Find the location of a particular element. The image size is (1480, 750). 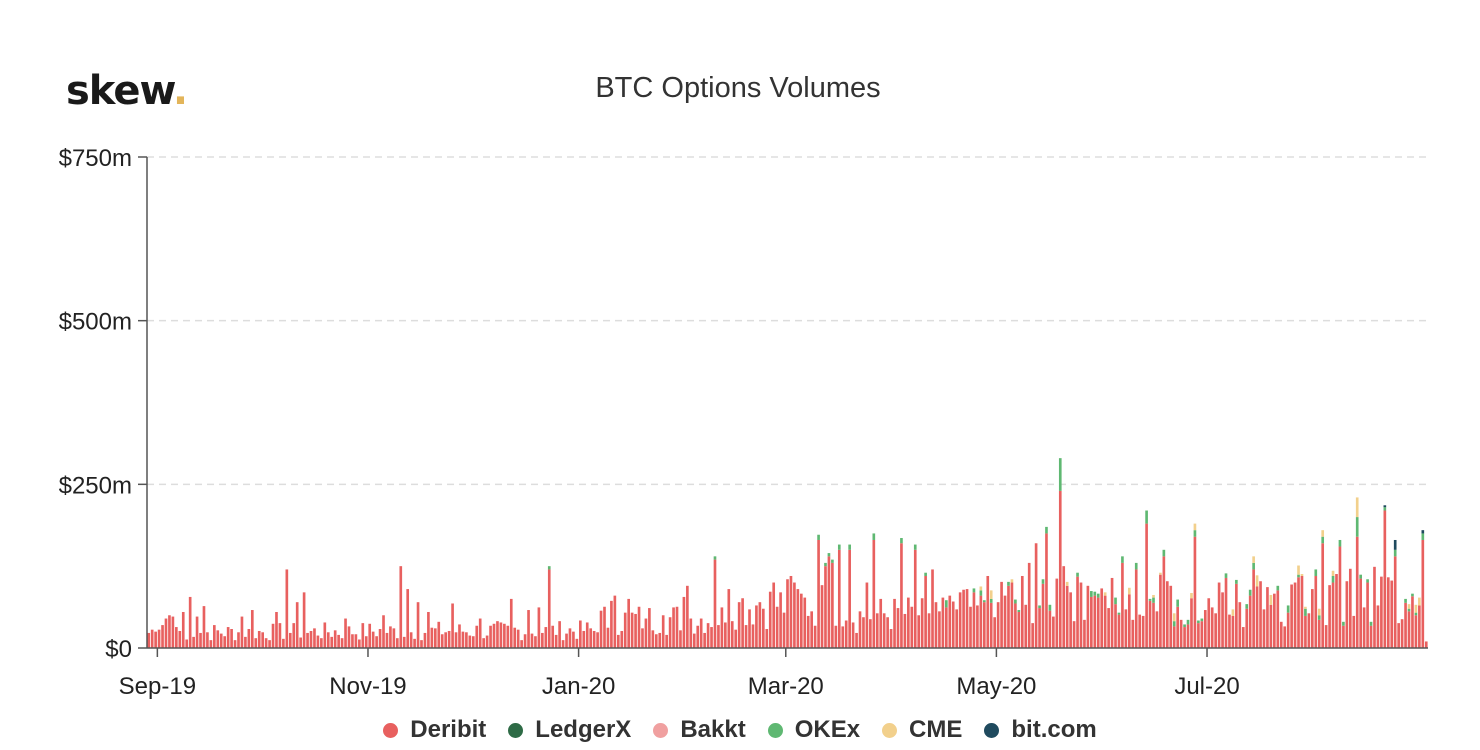

legend-item: CME is located at coordinates (922, 730).